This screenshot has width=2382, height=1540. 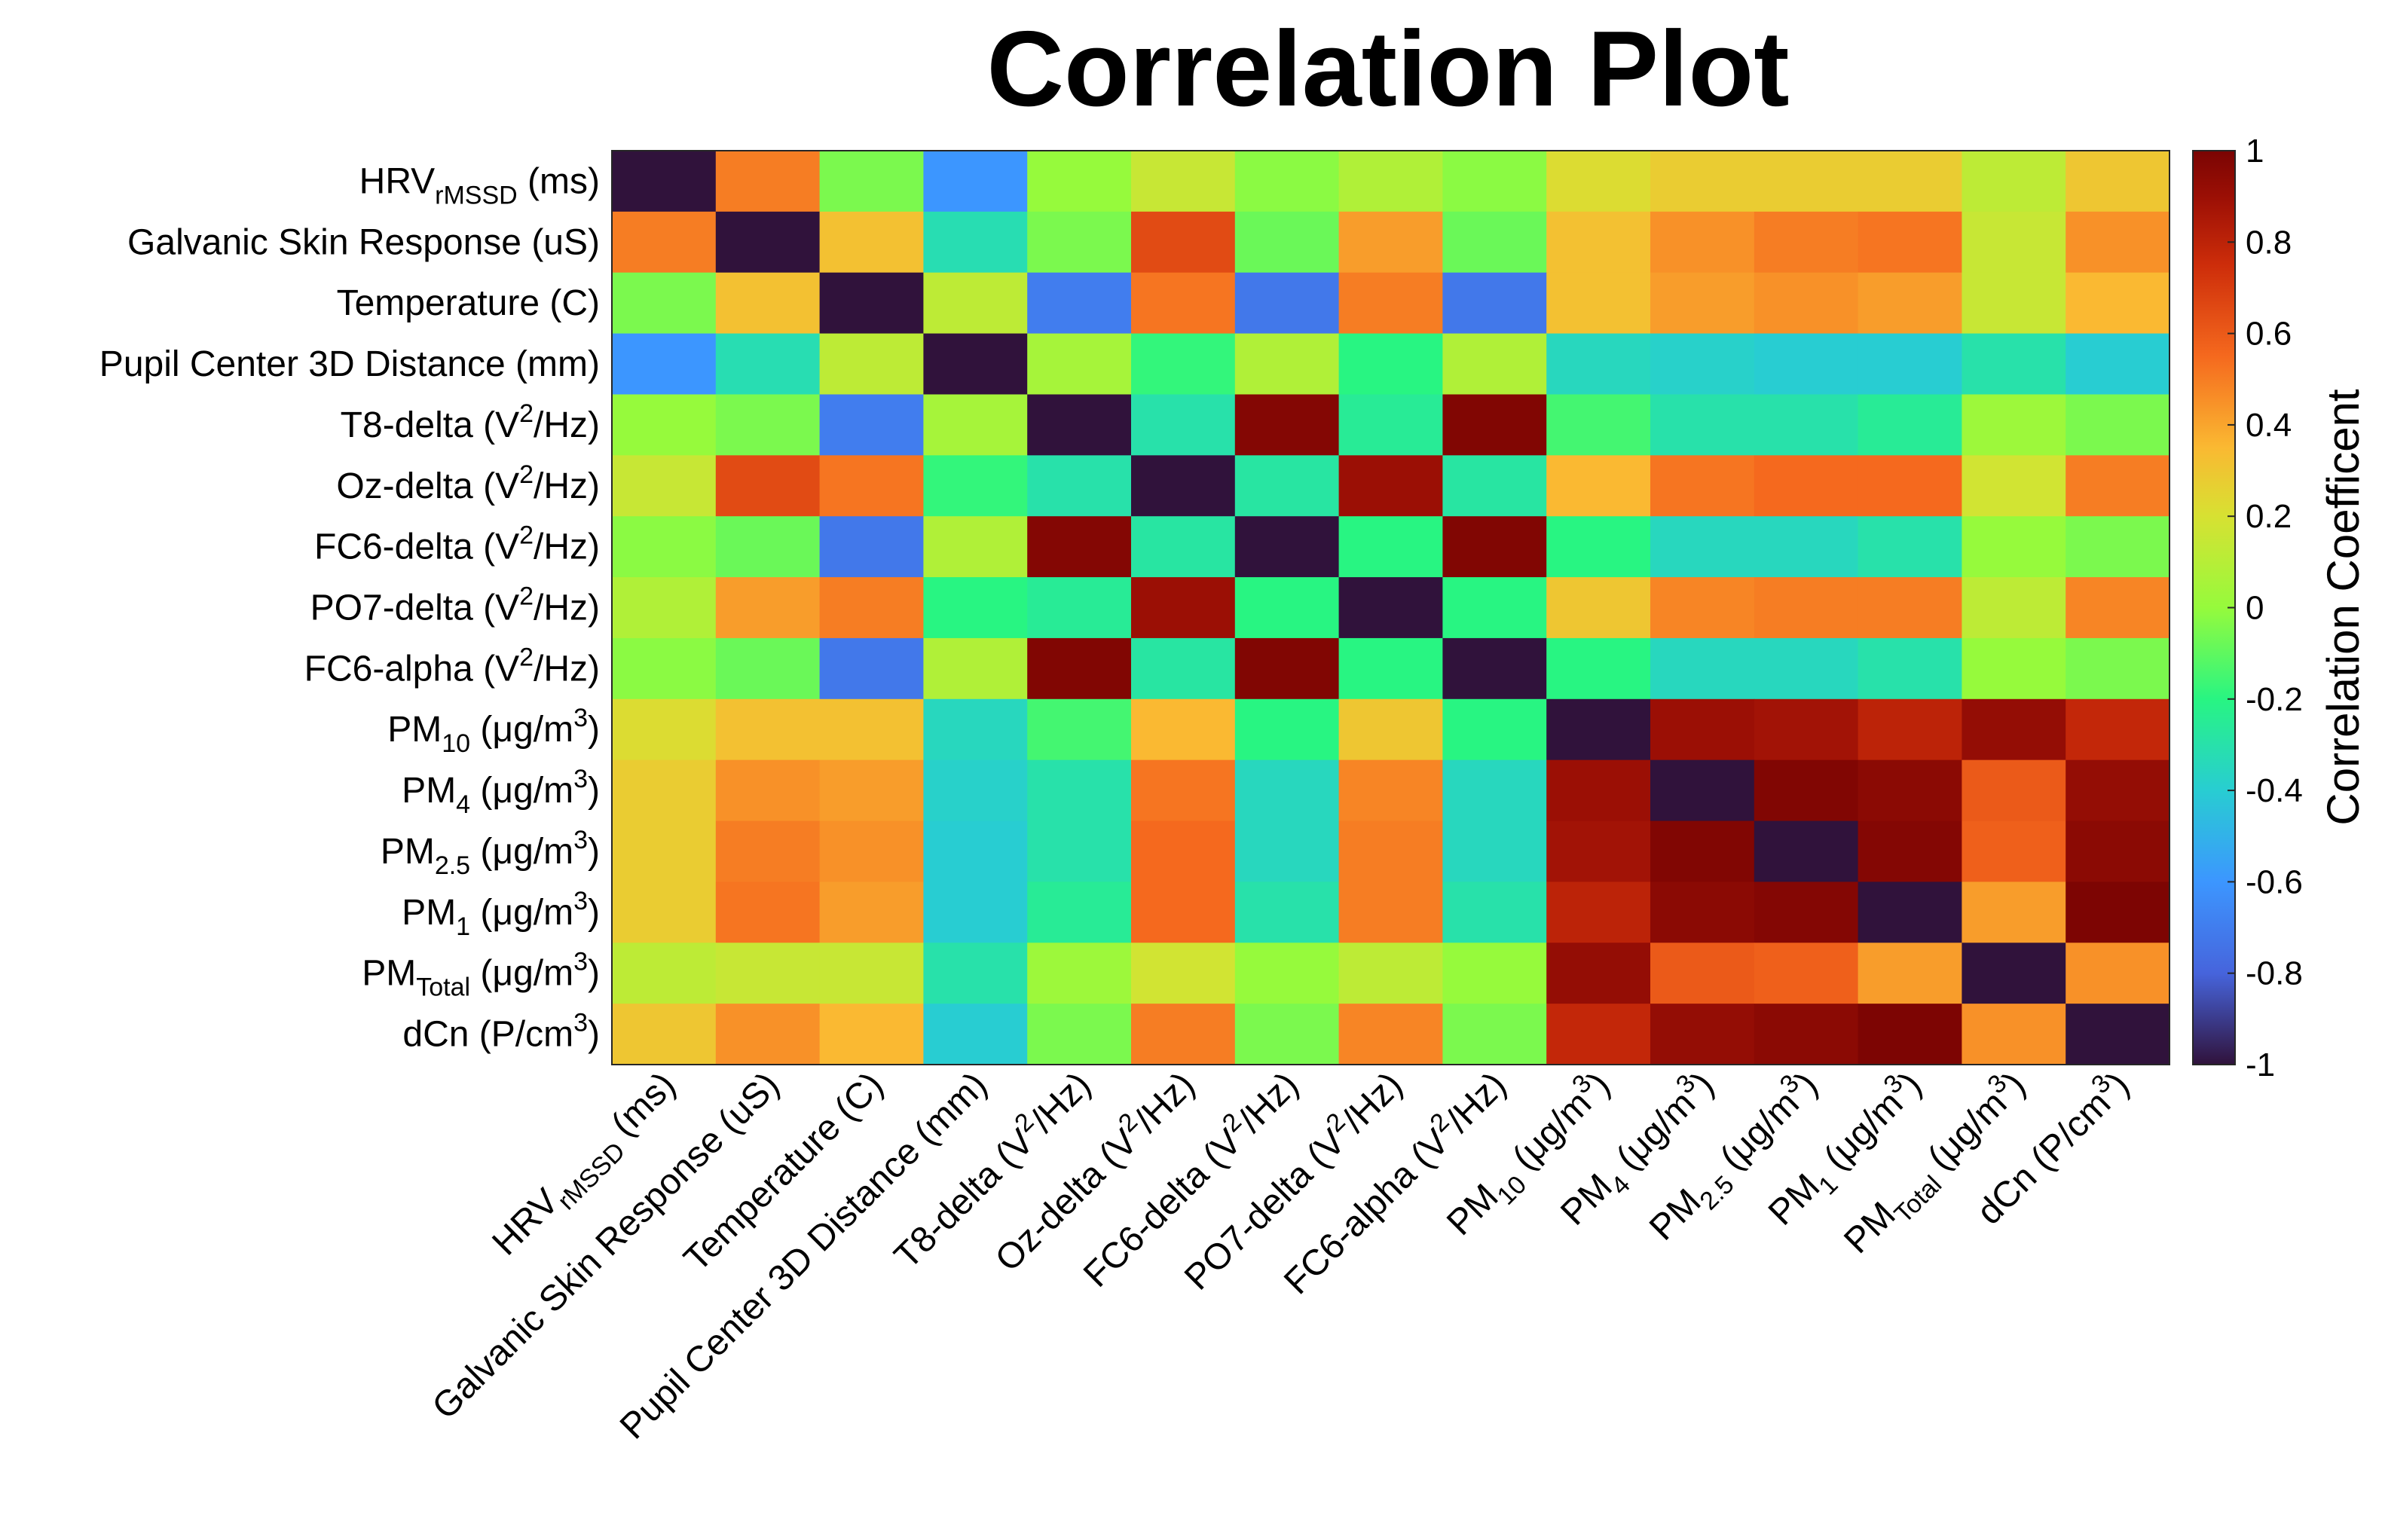 What do you see at coordinates (1936, 1164) in the screenshot?
I see `x-tick-label: PMTotal (μg/m3)` at bounding box center [1936, 1164].